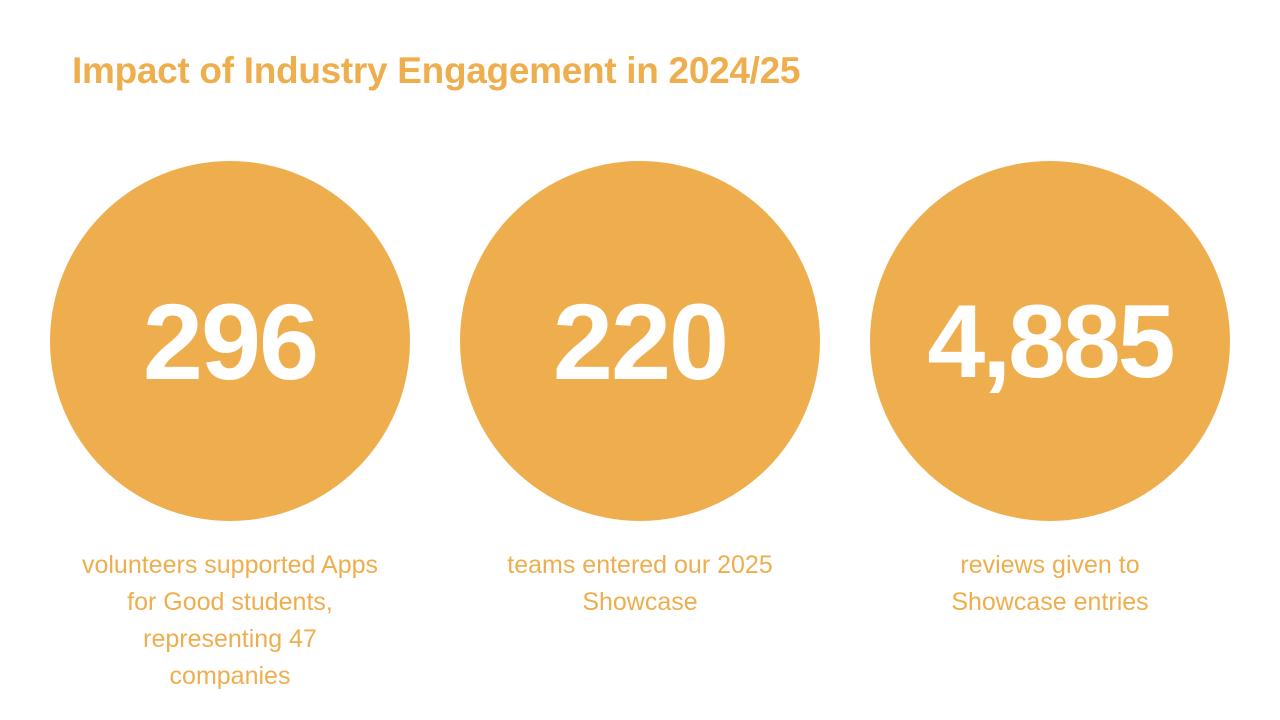 The width and height of the screenshot is (1280, 720). I want to click on stat-value: 4,885, so click(1051, 342).